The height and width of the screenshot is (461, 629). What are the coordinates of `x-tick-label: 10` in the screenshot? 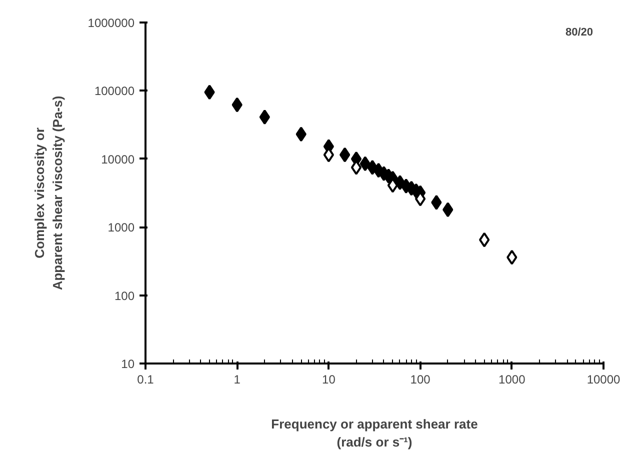 It's located at (329, 379).